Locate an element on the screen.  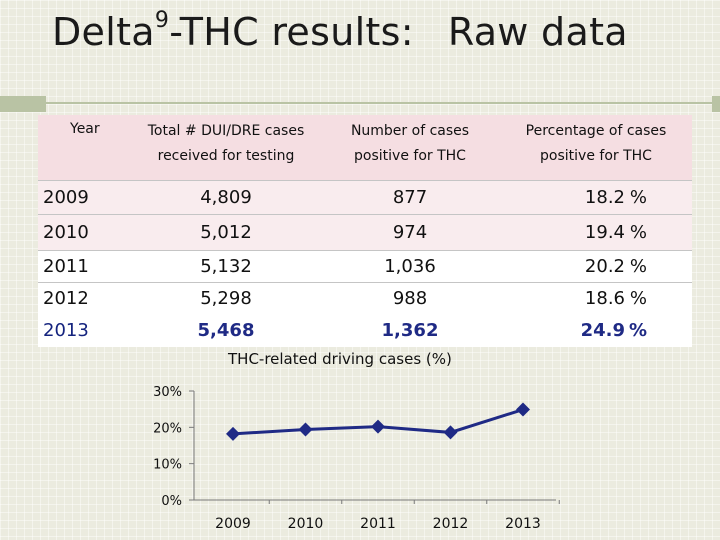
cell-positive: 988 is located at coordinates (410, 298).